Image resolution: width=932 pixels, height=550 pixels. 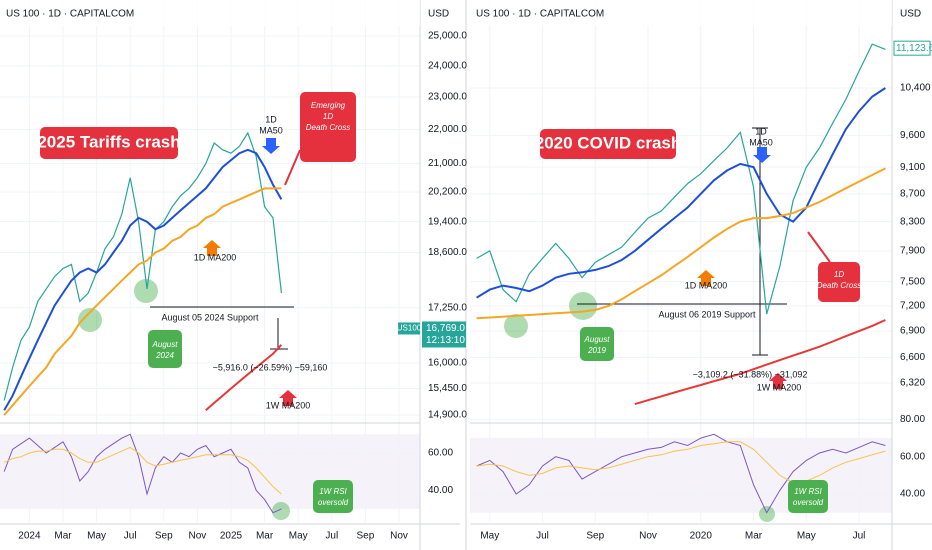 What do you see at coordinates (447, 307) in the screenshot?
I see `y-tick-label: 17,250.0` at bounding box center [447, 307].